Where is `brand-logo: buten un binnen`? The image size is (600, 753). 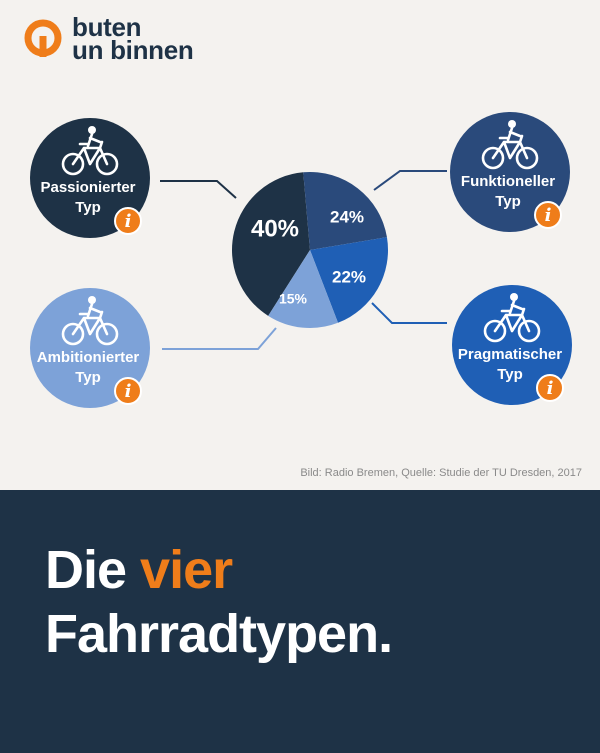 brand-logo: buten un binnen is located at coordinates (124, 39).